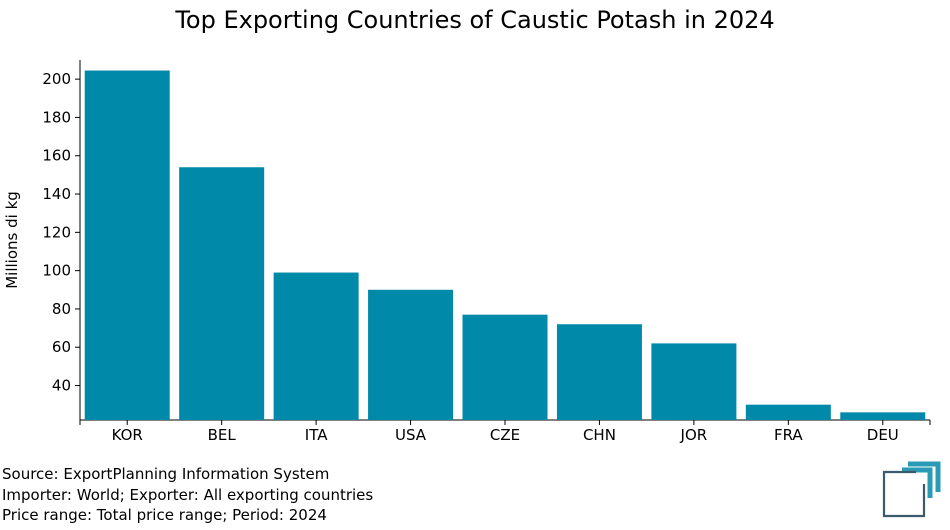 The width and height of the screenshot is (950, 530). I want to click on x-tick-label: ITA, so click(316, 435).